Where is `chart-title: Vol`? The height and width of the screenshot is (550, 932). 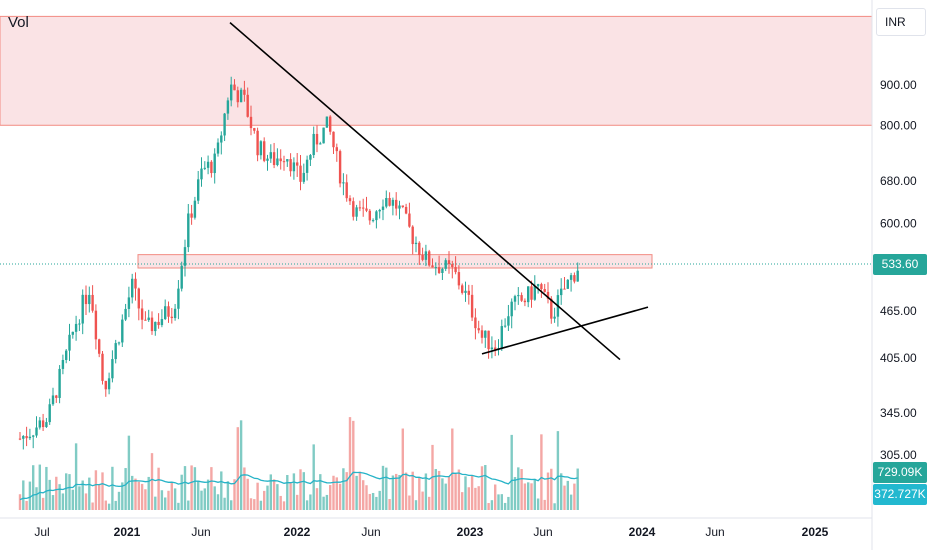
chart-title: Vol is located at coordinates (18, 22).